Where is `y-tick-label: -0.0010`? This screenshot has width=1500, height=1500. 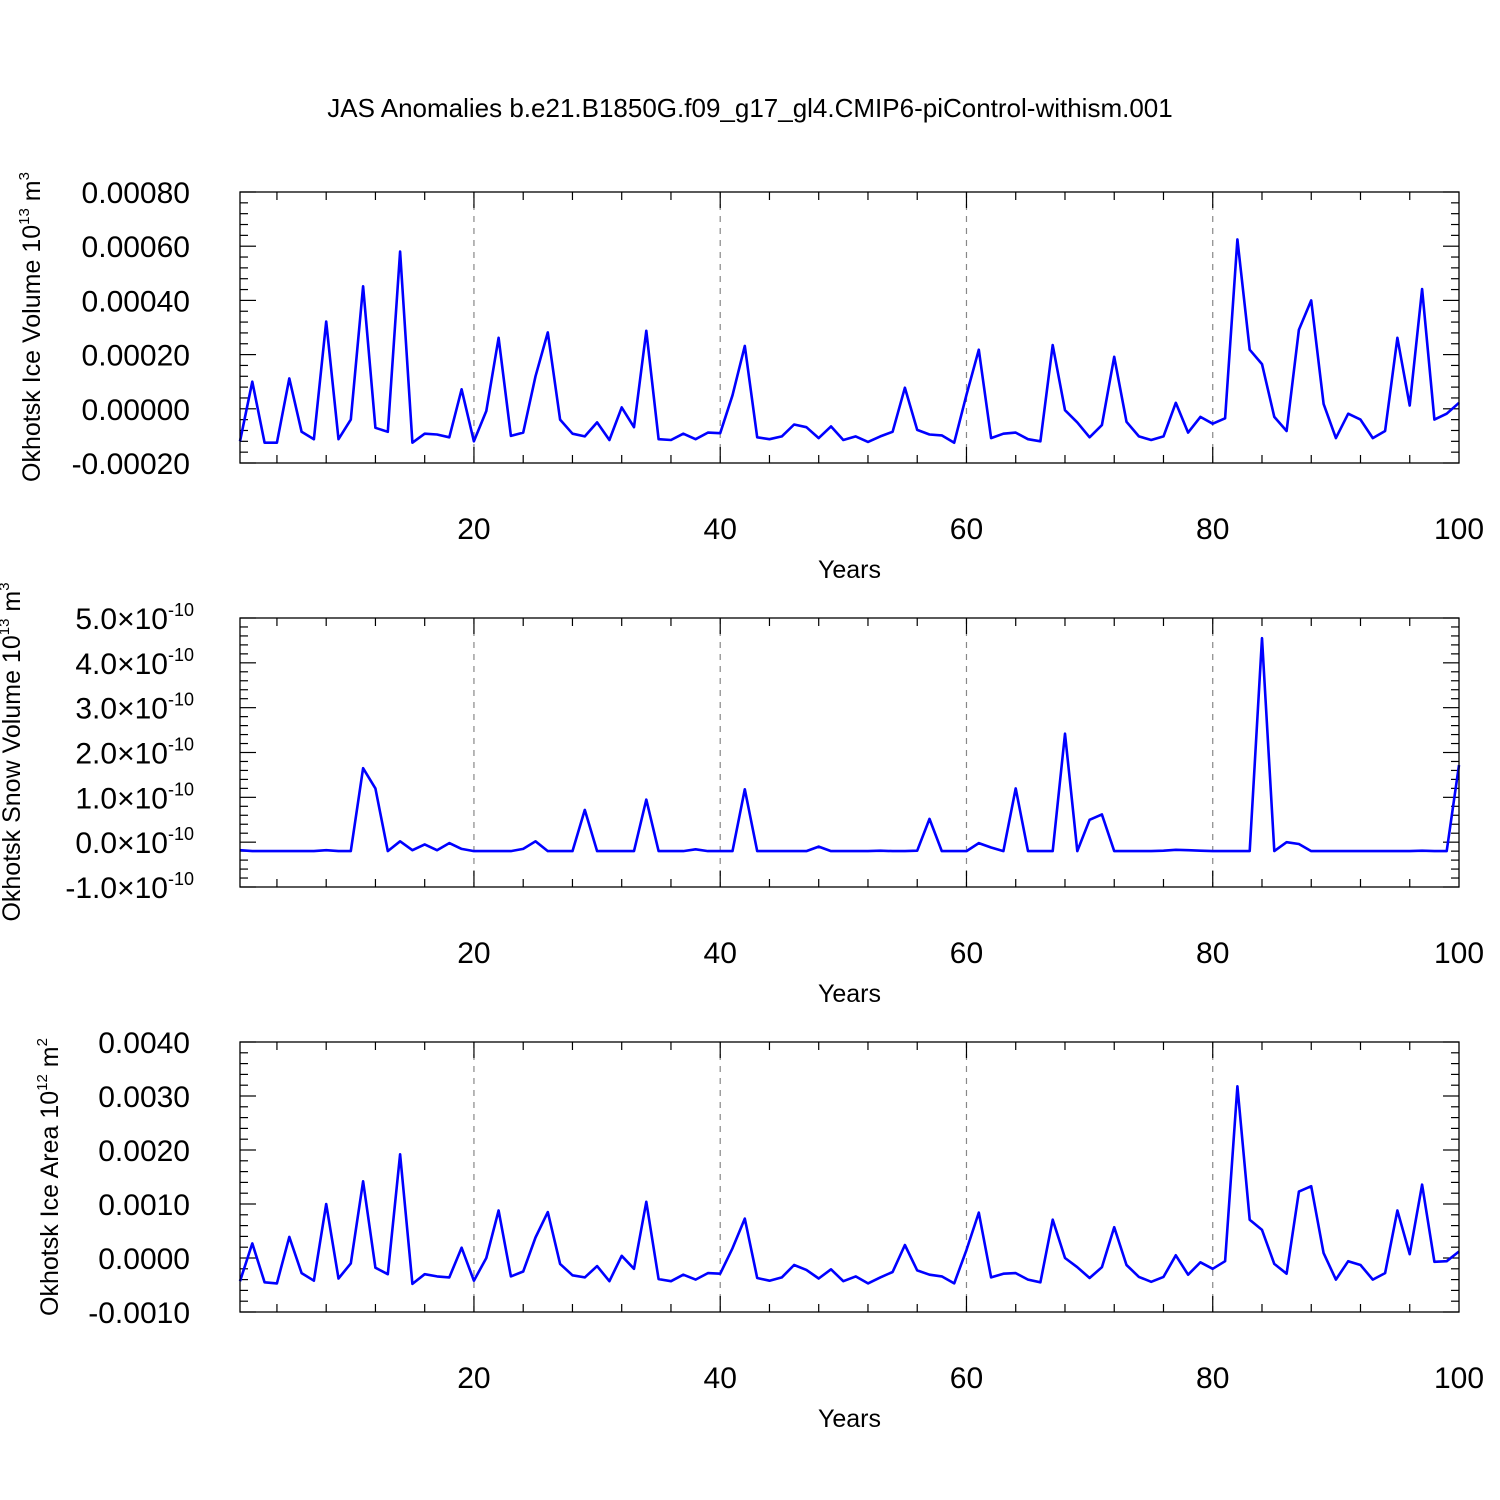
y-tick-label: -0.0010 is located at coordinates (139, 1313).